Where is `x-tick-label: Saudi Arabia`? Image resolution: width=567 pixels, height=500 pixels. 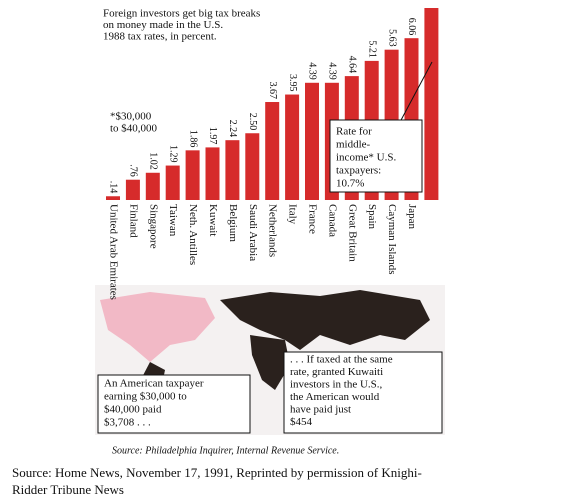
x-tick-label: Saudi Arabia is located at coordinates (253, 232).